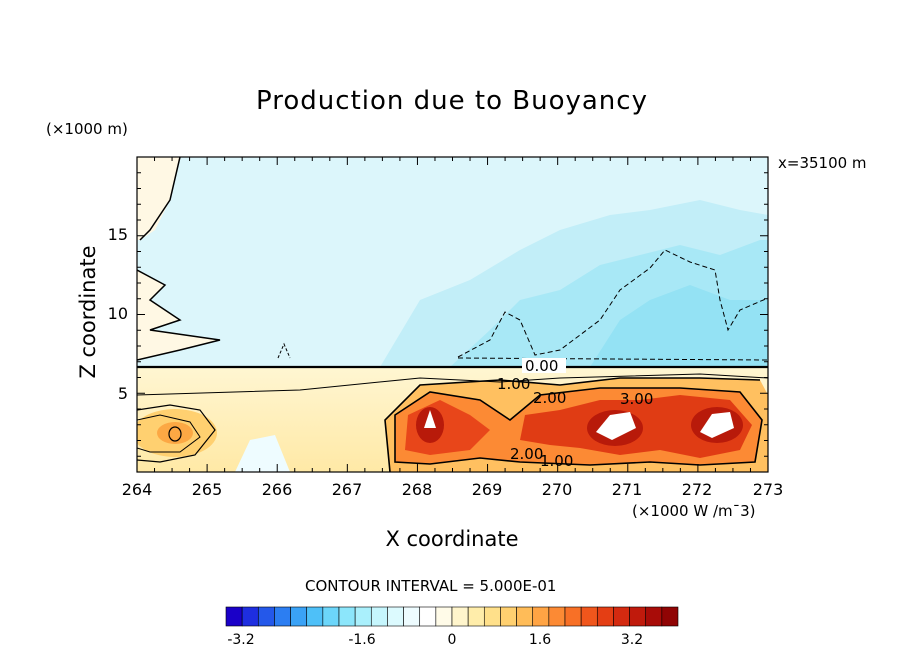  Describe the element at coordinates (431, 586) in the screenshot. I see `contour-interval: CONTOUR INTERVAL = 5.000E-01` at that location.